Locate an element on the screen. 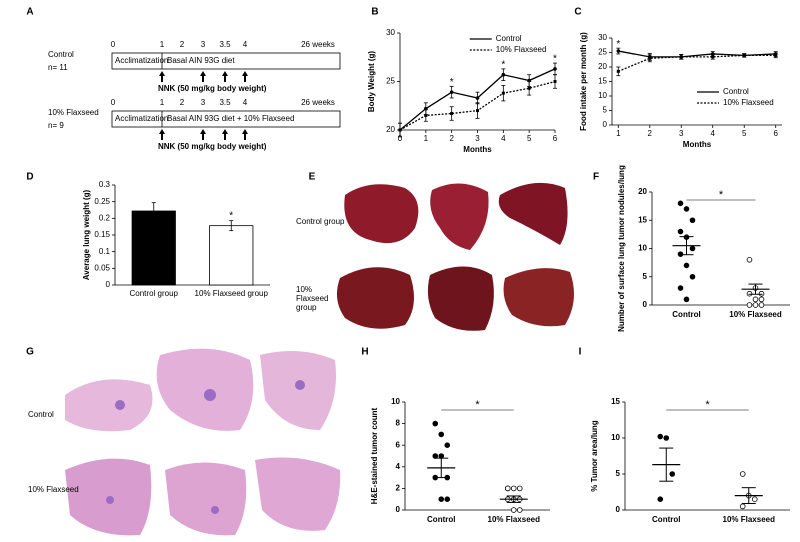 This screenshot has height=542, width=800. y-axis-label: Food intake per month (g) is located at coordinates (583, 81).